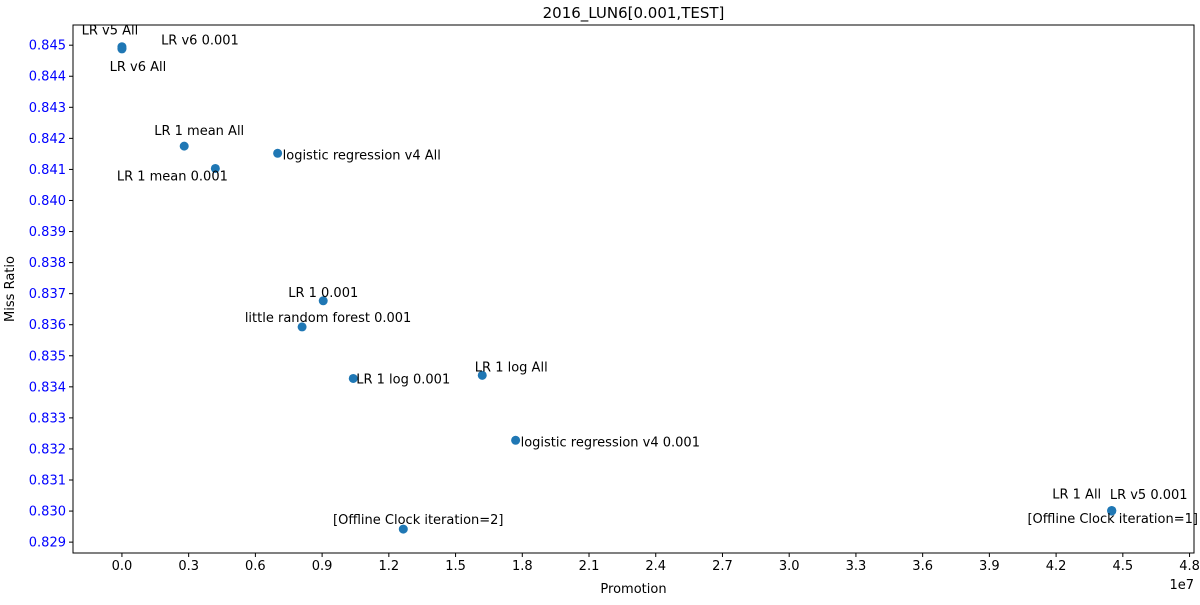 This screenshot has height=605, width=1200. I want to click on x-tick-label: 1.2, so click(388, 566).